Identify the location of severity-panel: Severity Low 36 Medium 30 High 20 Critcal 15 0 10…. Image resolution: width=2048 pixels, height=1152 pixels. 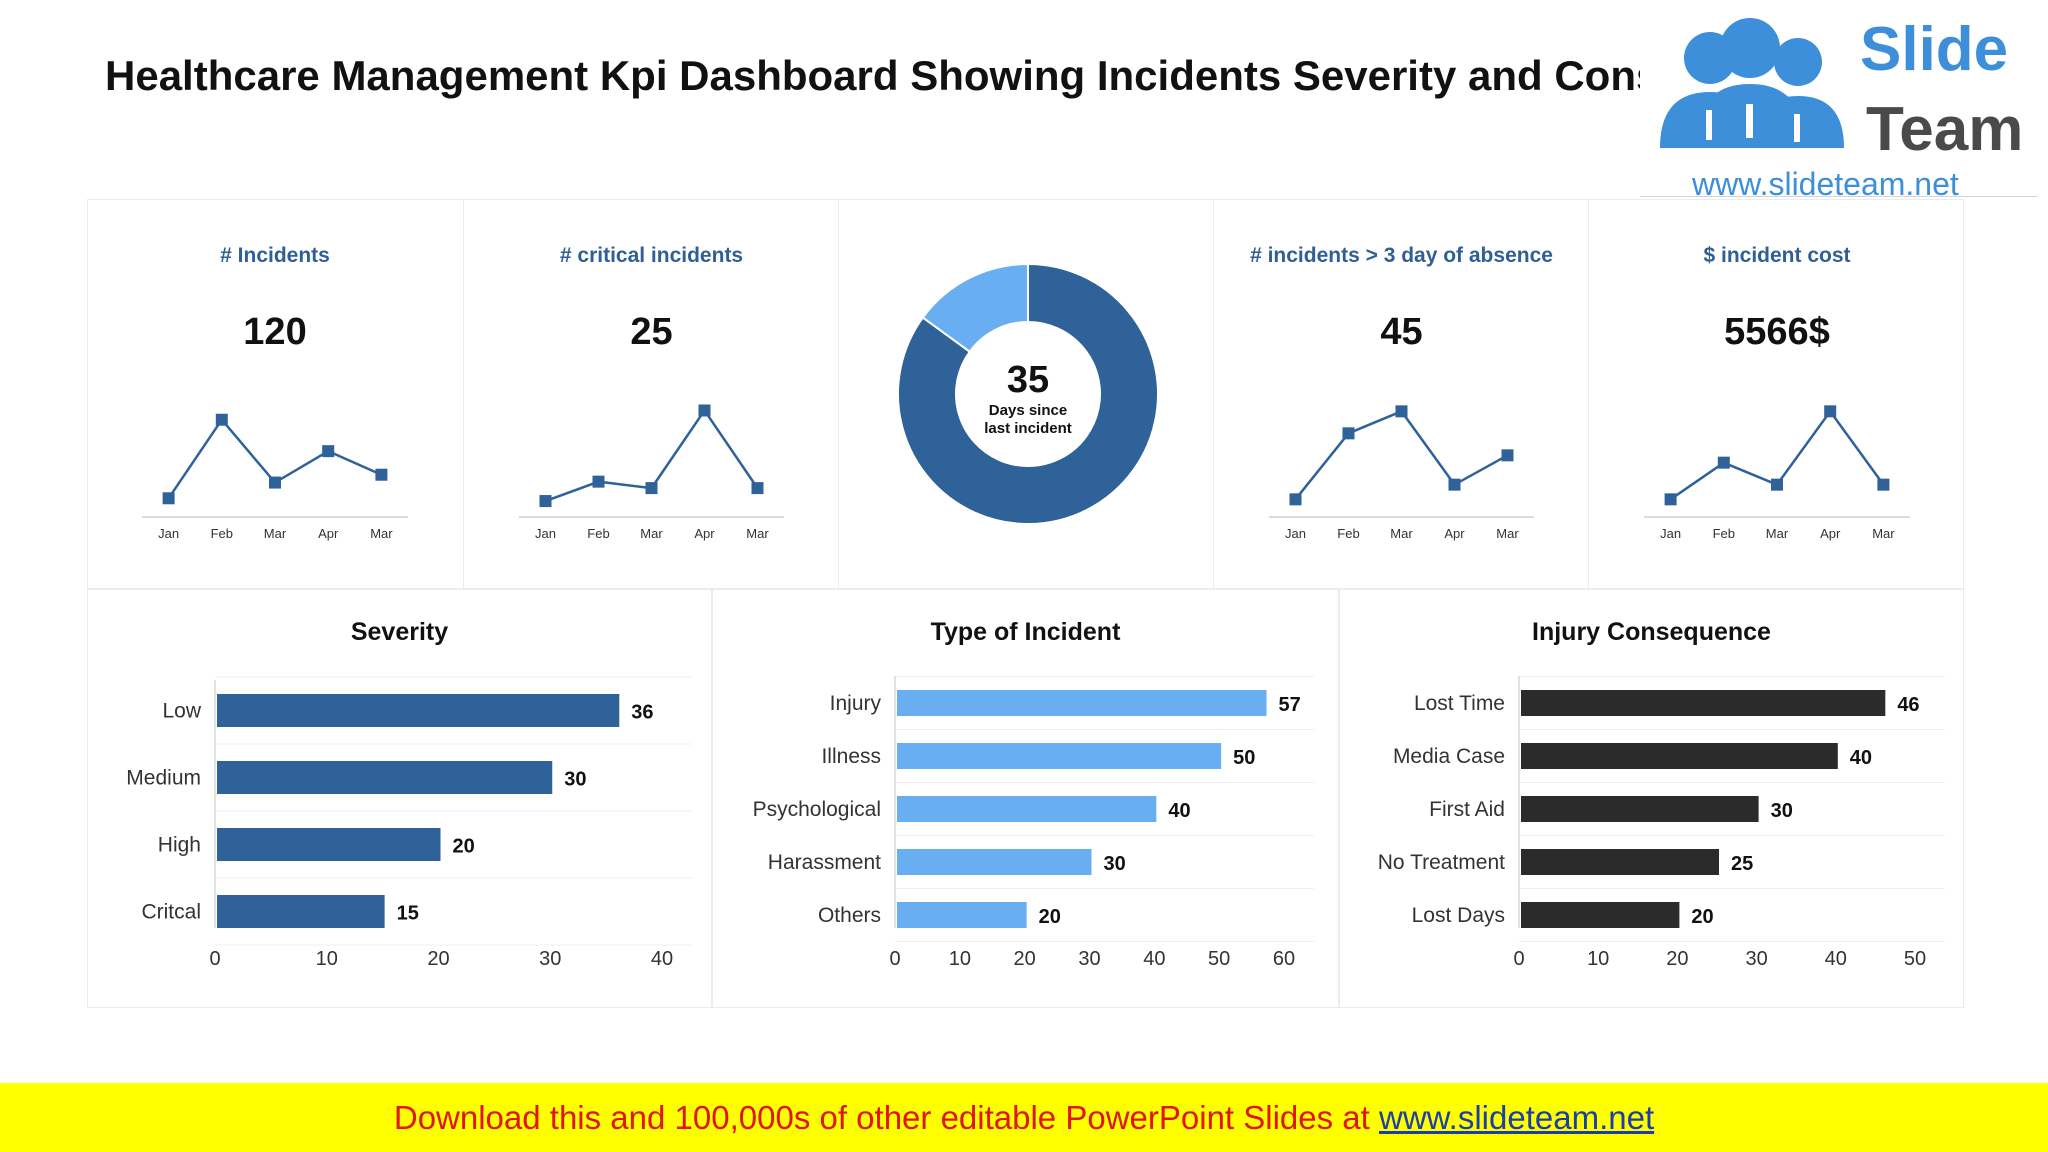
(399, 798).